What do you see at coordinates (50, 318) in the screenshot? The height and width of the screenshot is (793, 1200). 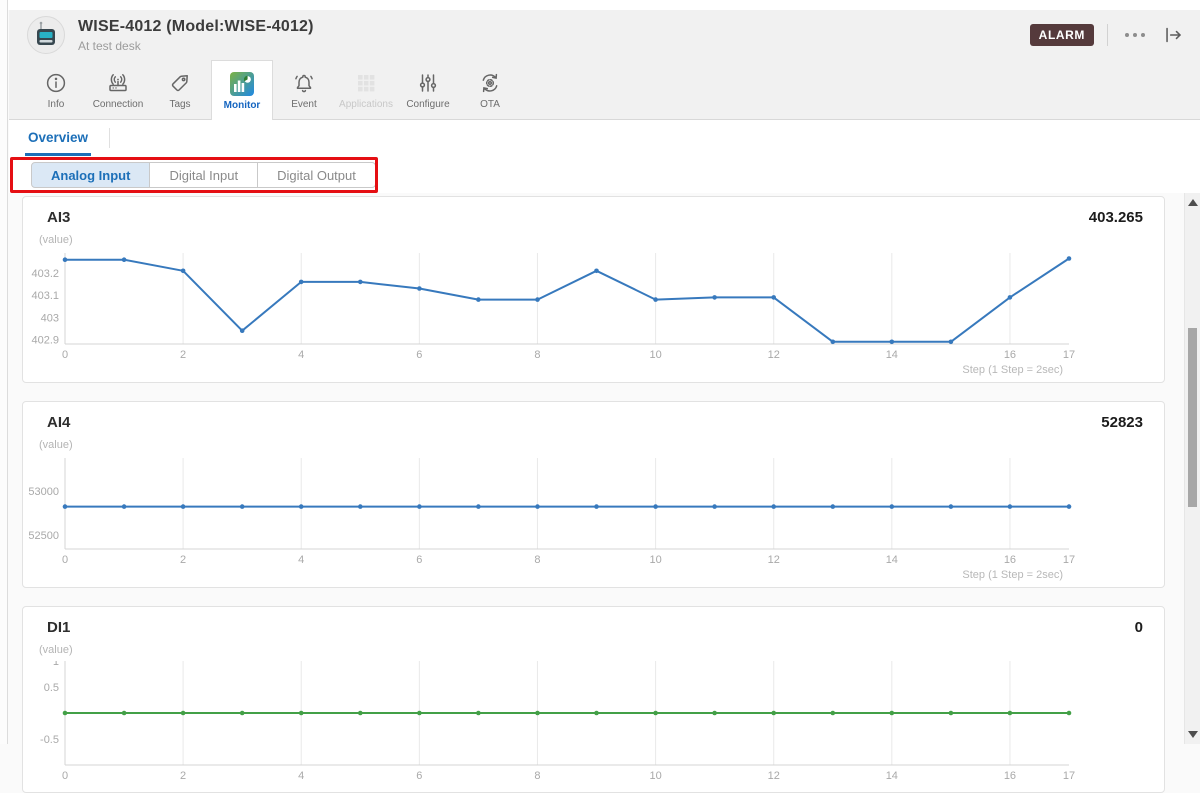 I see `svg-text: 403` at bounding box center [50, 318].